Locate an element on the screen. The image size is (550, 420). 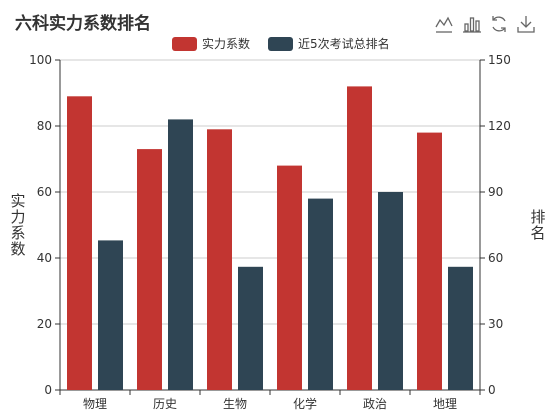
x-tick-label: 历史 is located at coordinates (165, 404).